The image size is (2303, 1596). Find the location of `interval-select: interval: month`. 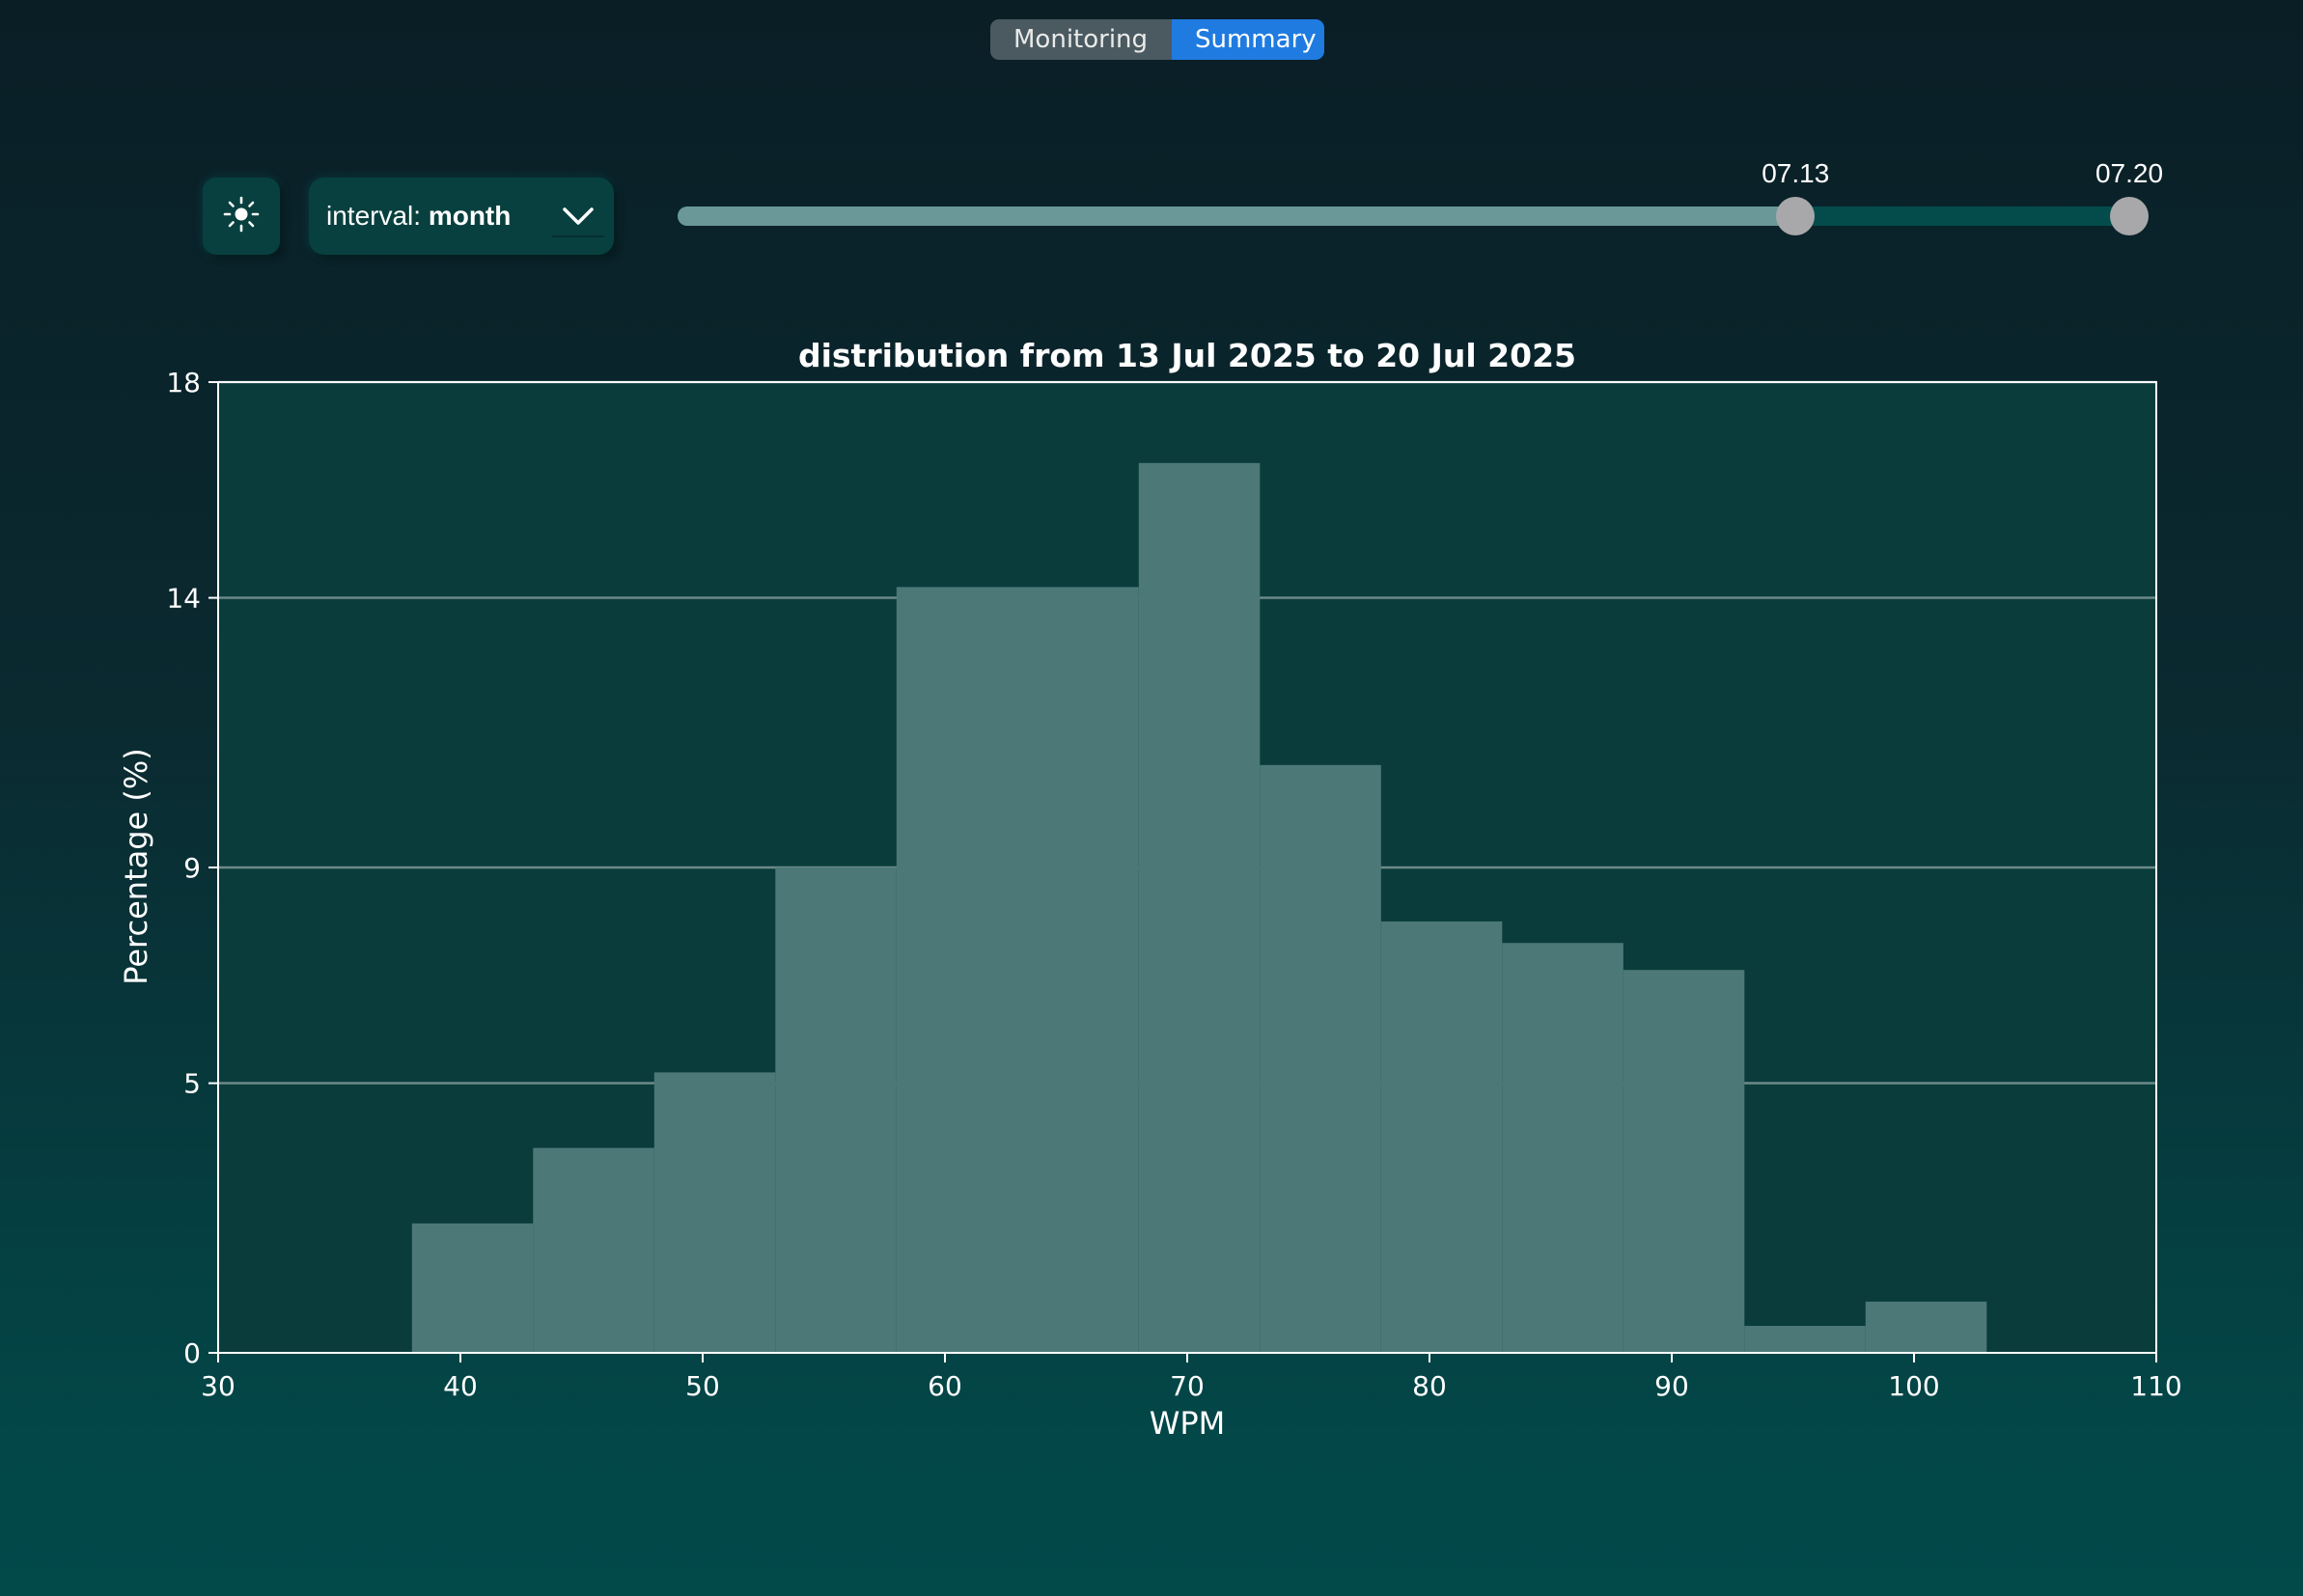

interval-select: interval: month is located at coordinates (461, 217).